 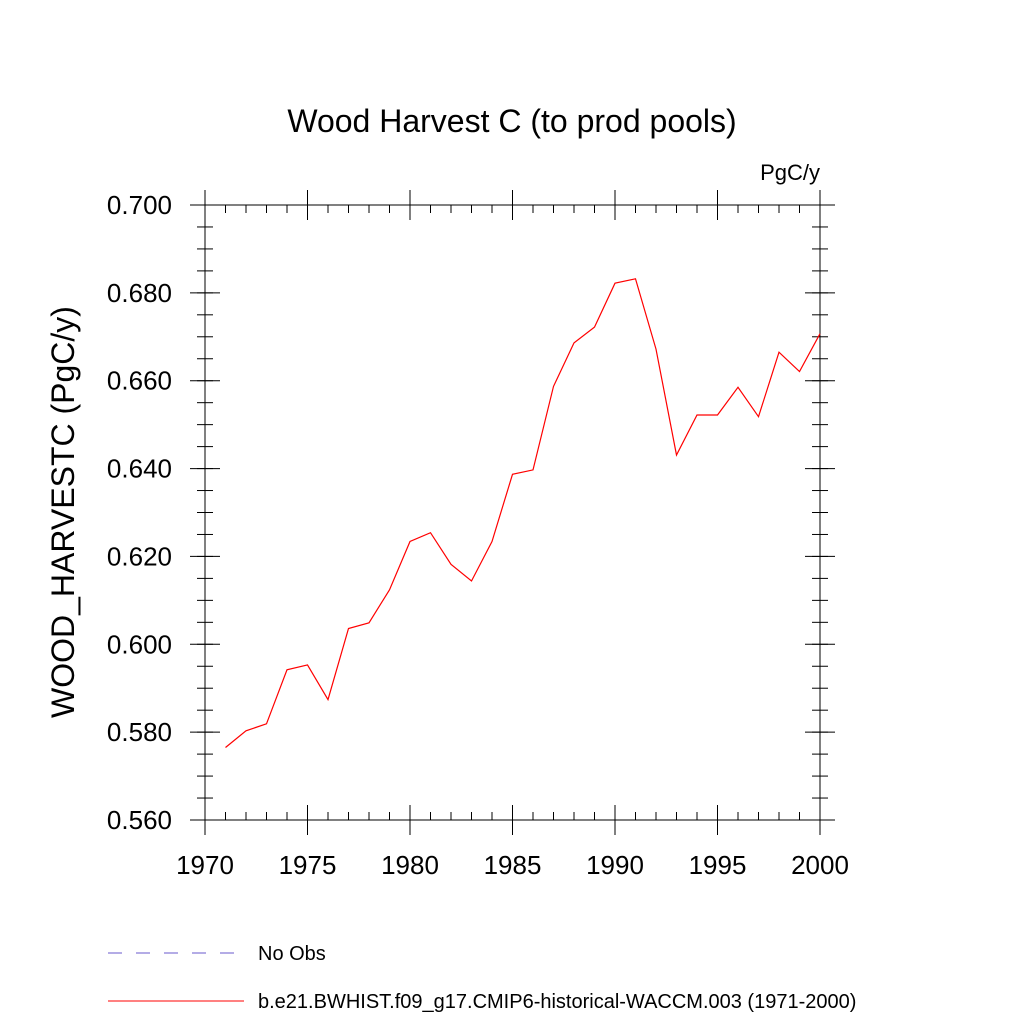 I want to click on y-tick-labels: 0.560 0.580 0.600 0.620 0.640 0.660 0.680 0.700, so click(x=139, y=512).